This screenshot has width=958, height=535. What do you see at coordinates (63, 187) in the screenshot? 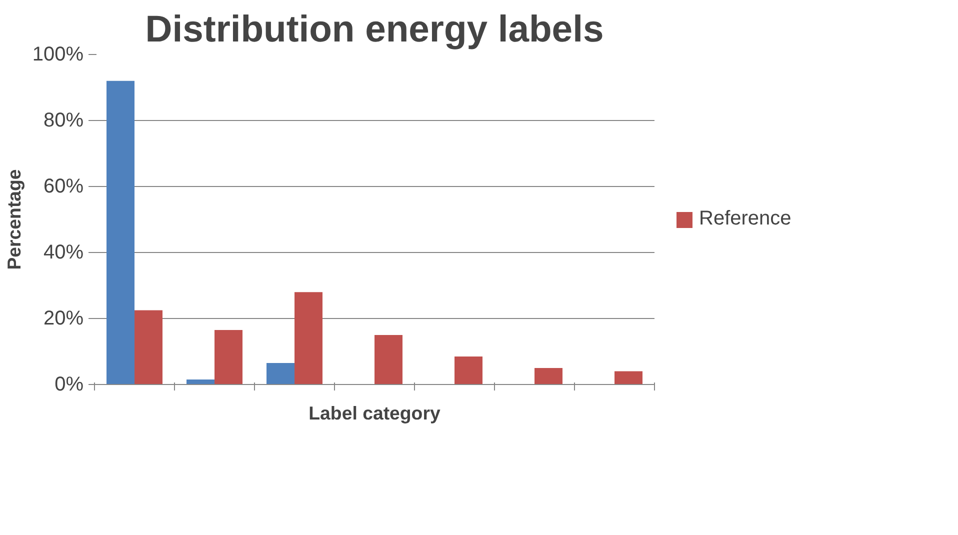
I see `y-tick-label: 60%` at bounding box center [63, 187].